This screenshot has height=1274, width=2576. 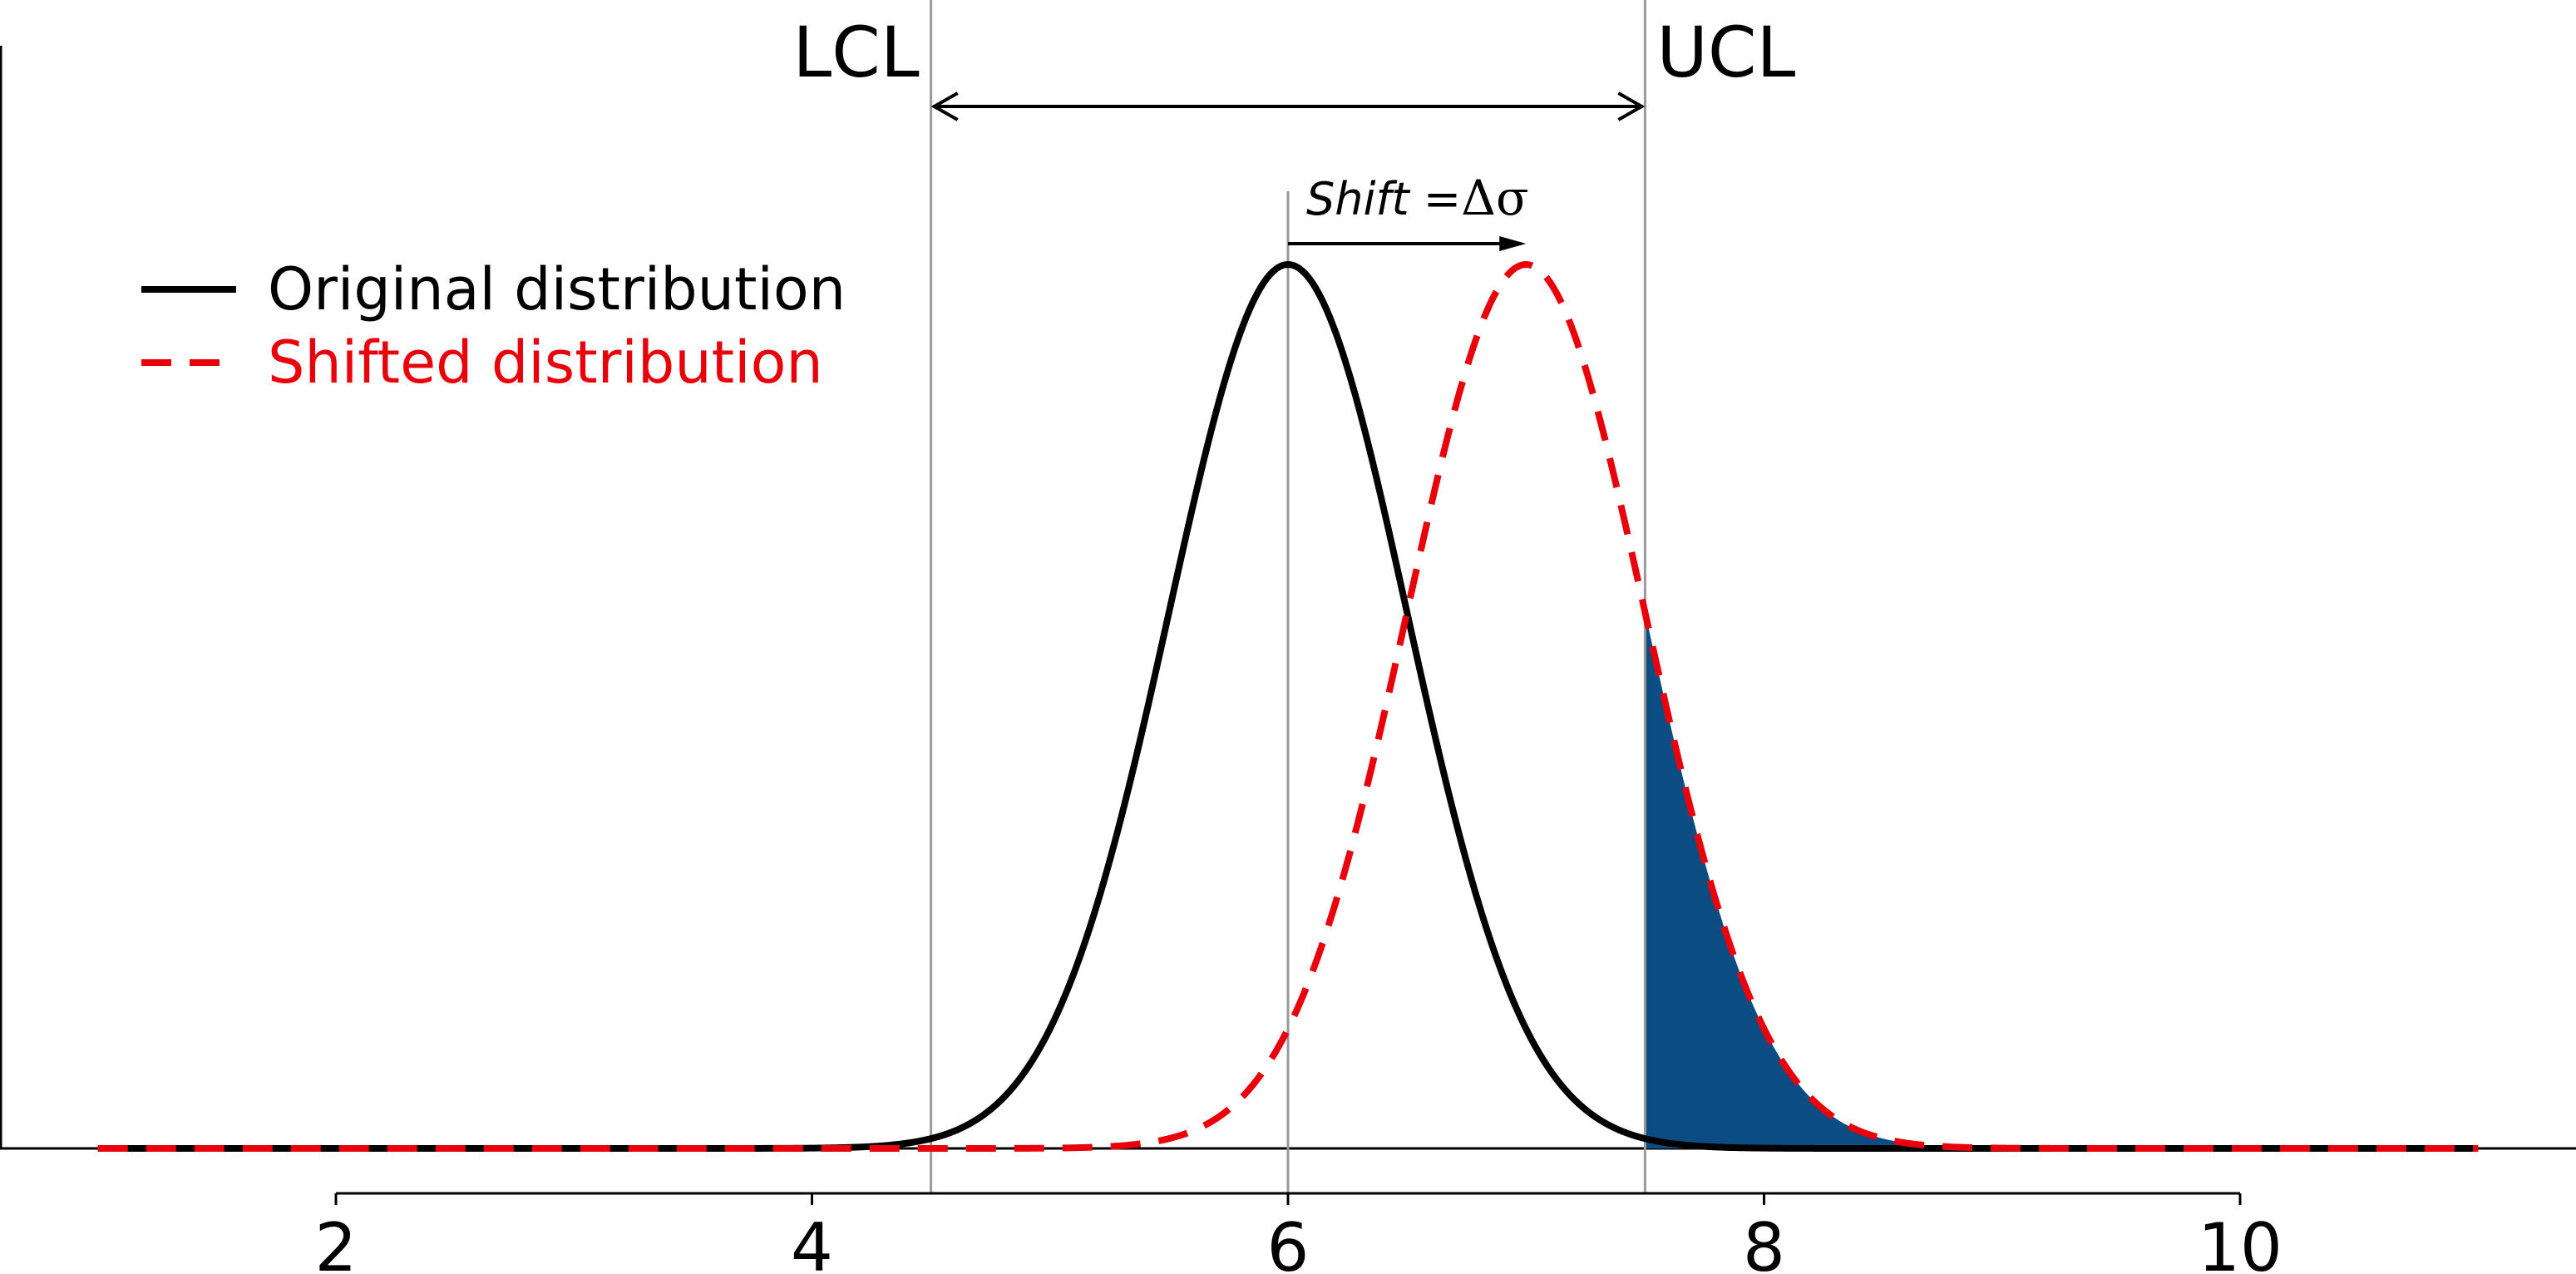 I want to click on annotation-layer: LCL UCL Shift =Δσ, so click(x=1294, y=131).